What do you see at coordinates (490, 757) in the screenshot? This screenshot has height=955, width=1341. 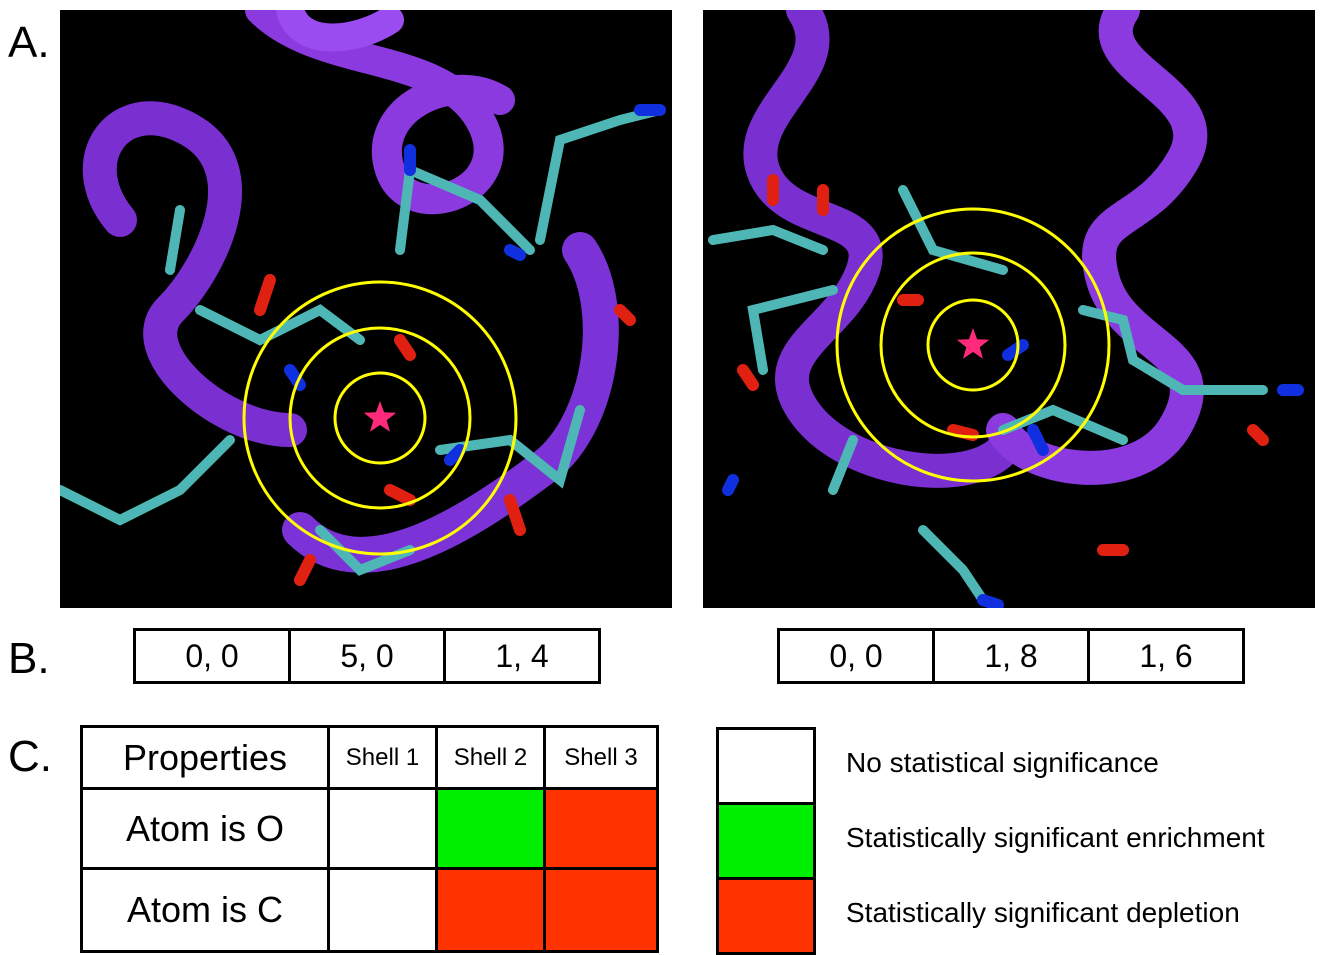 I see `header-cell: Shell 2` at bounding box center [490, 757].